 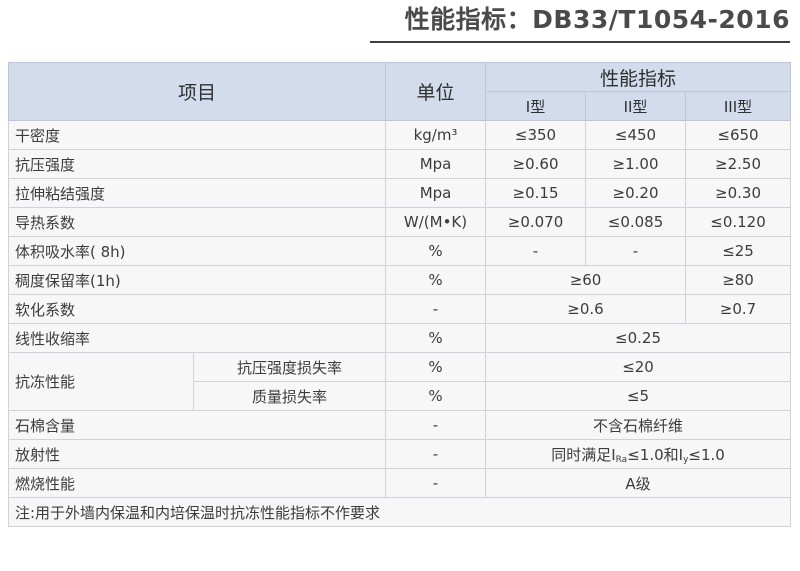 What do you see at coordinates (655, 454) in the screenshot?
I see `radioactivity-mid: ≤1.0和I` at bounding box center [655, 454].